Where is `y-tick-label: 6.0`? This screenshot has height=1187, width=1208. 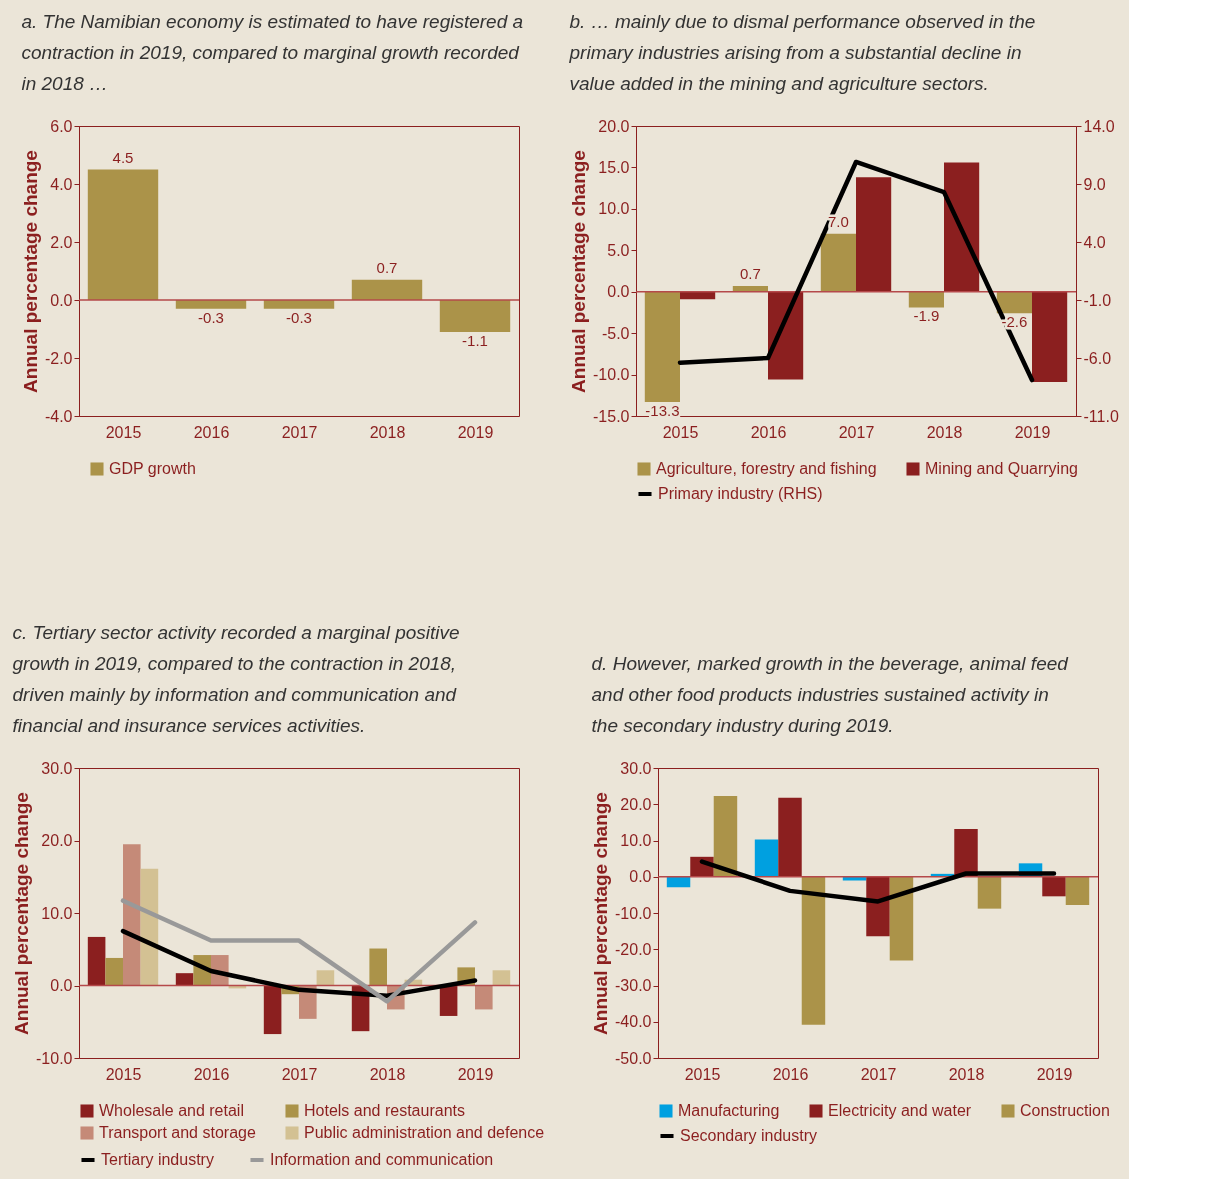 y-tick-label: 6.0 is located at coordinates (61, 126).